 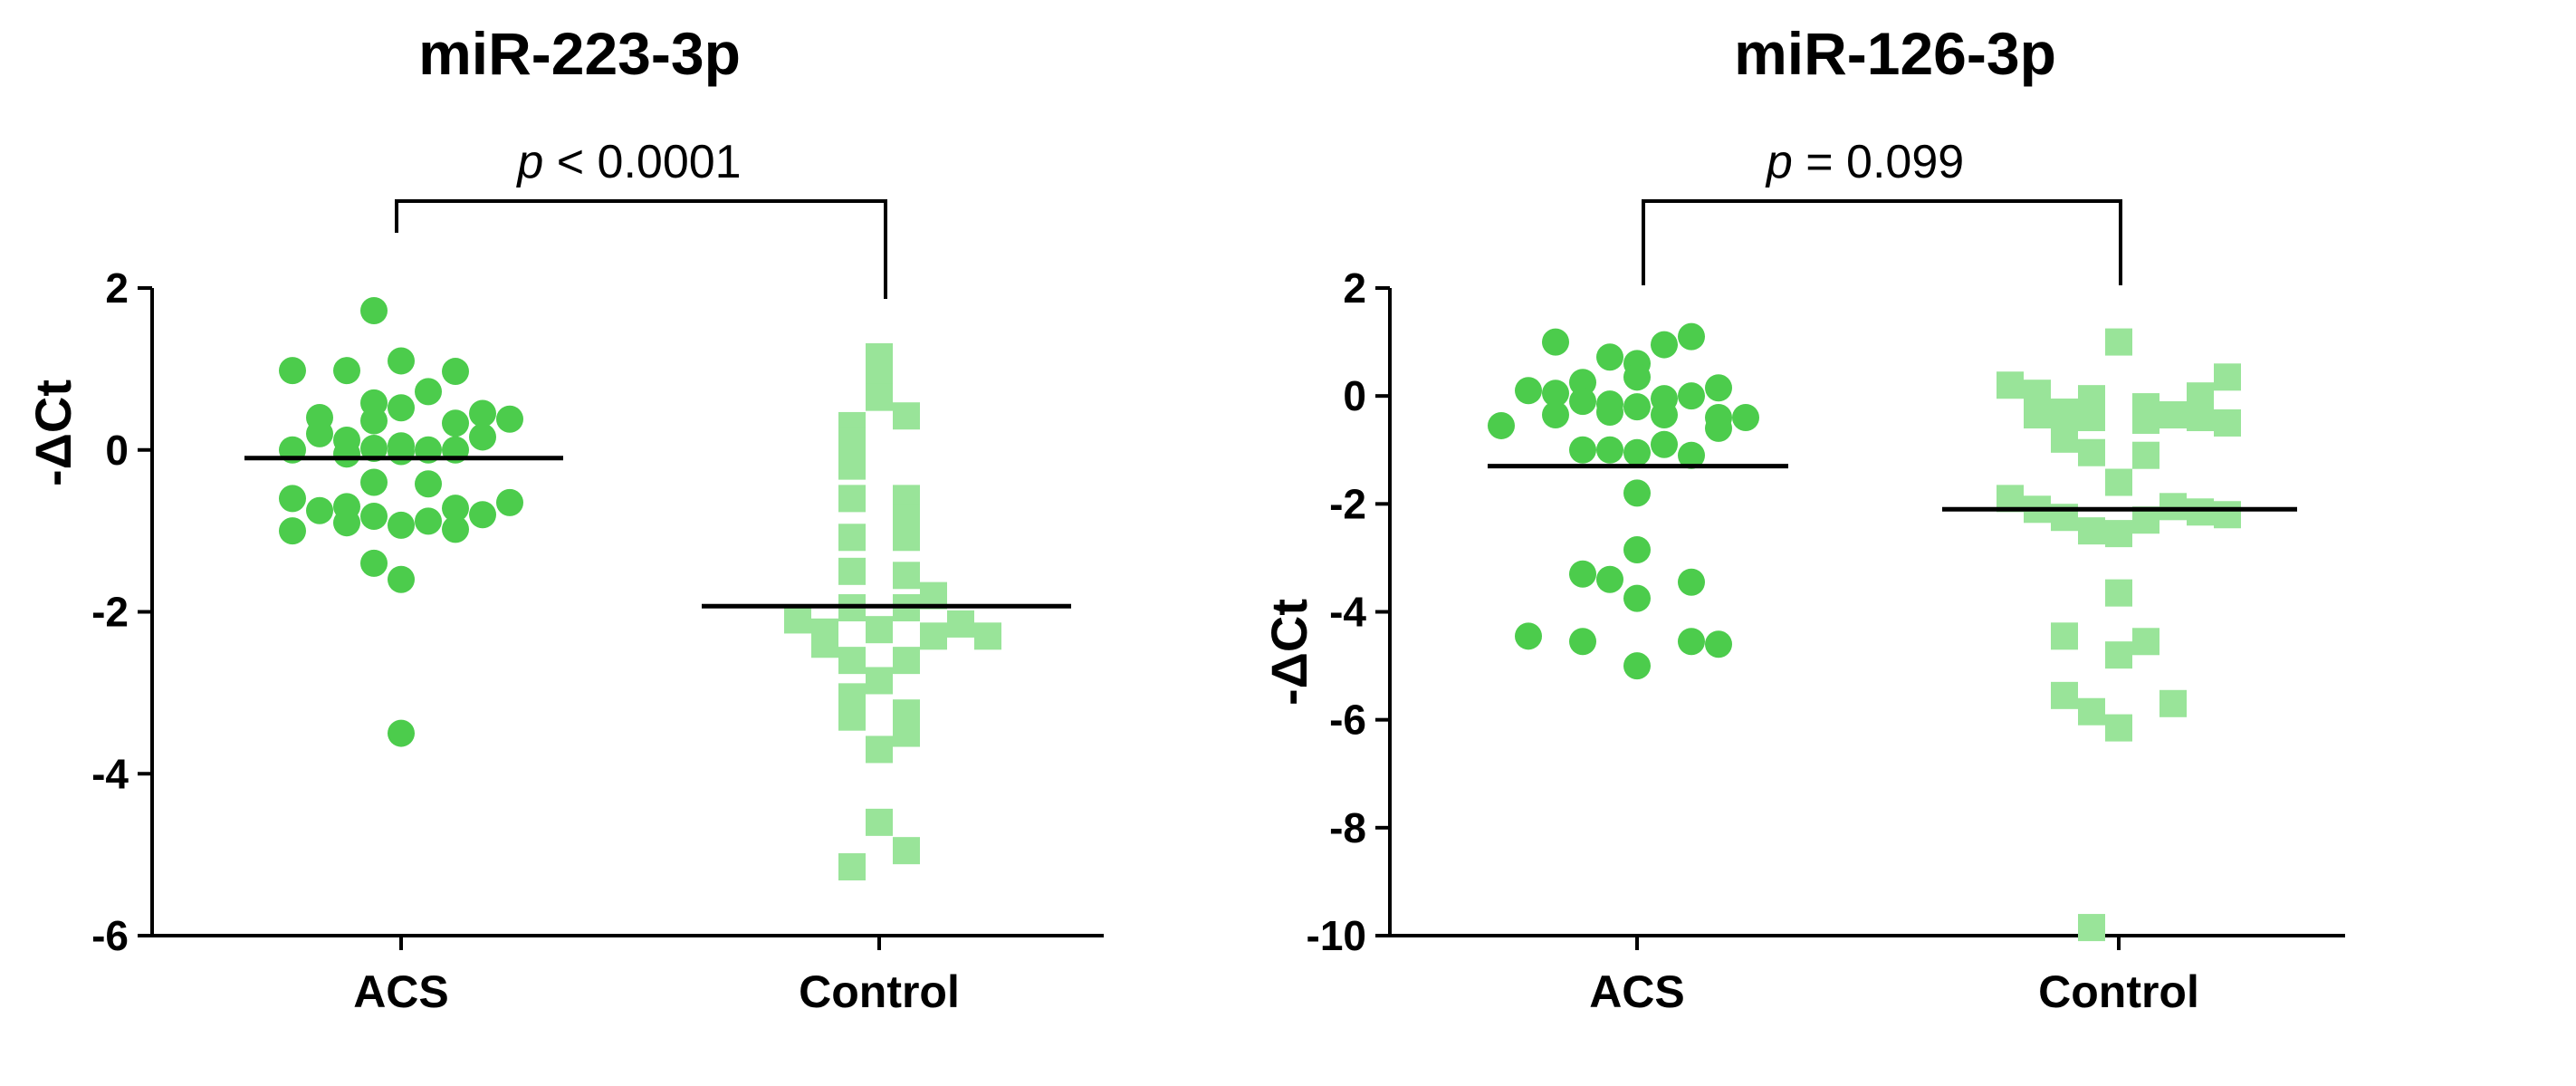 I want to click on x-category-acs: ACS, so click(x=401, y=991).